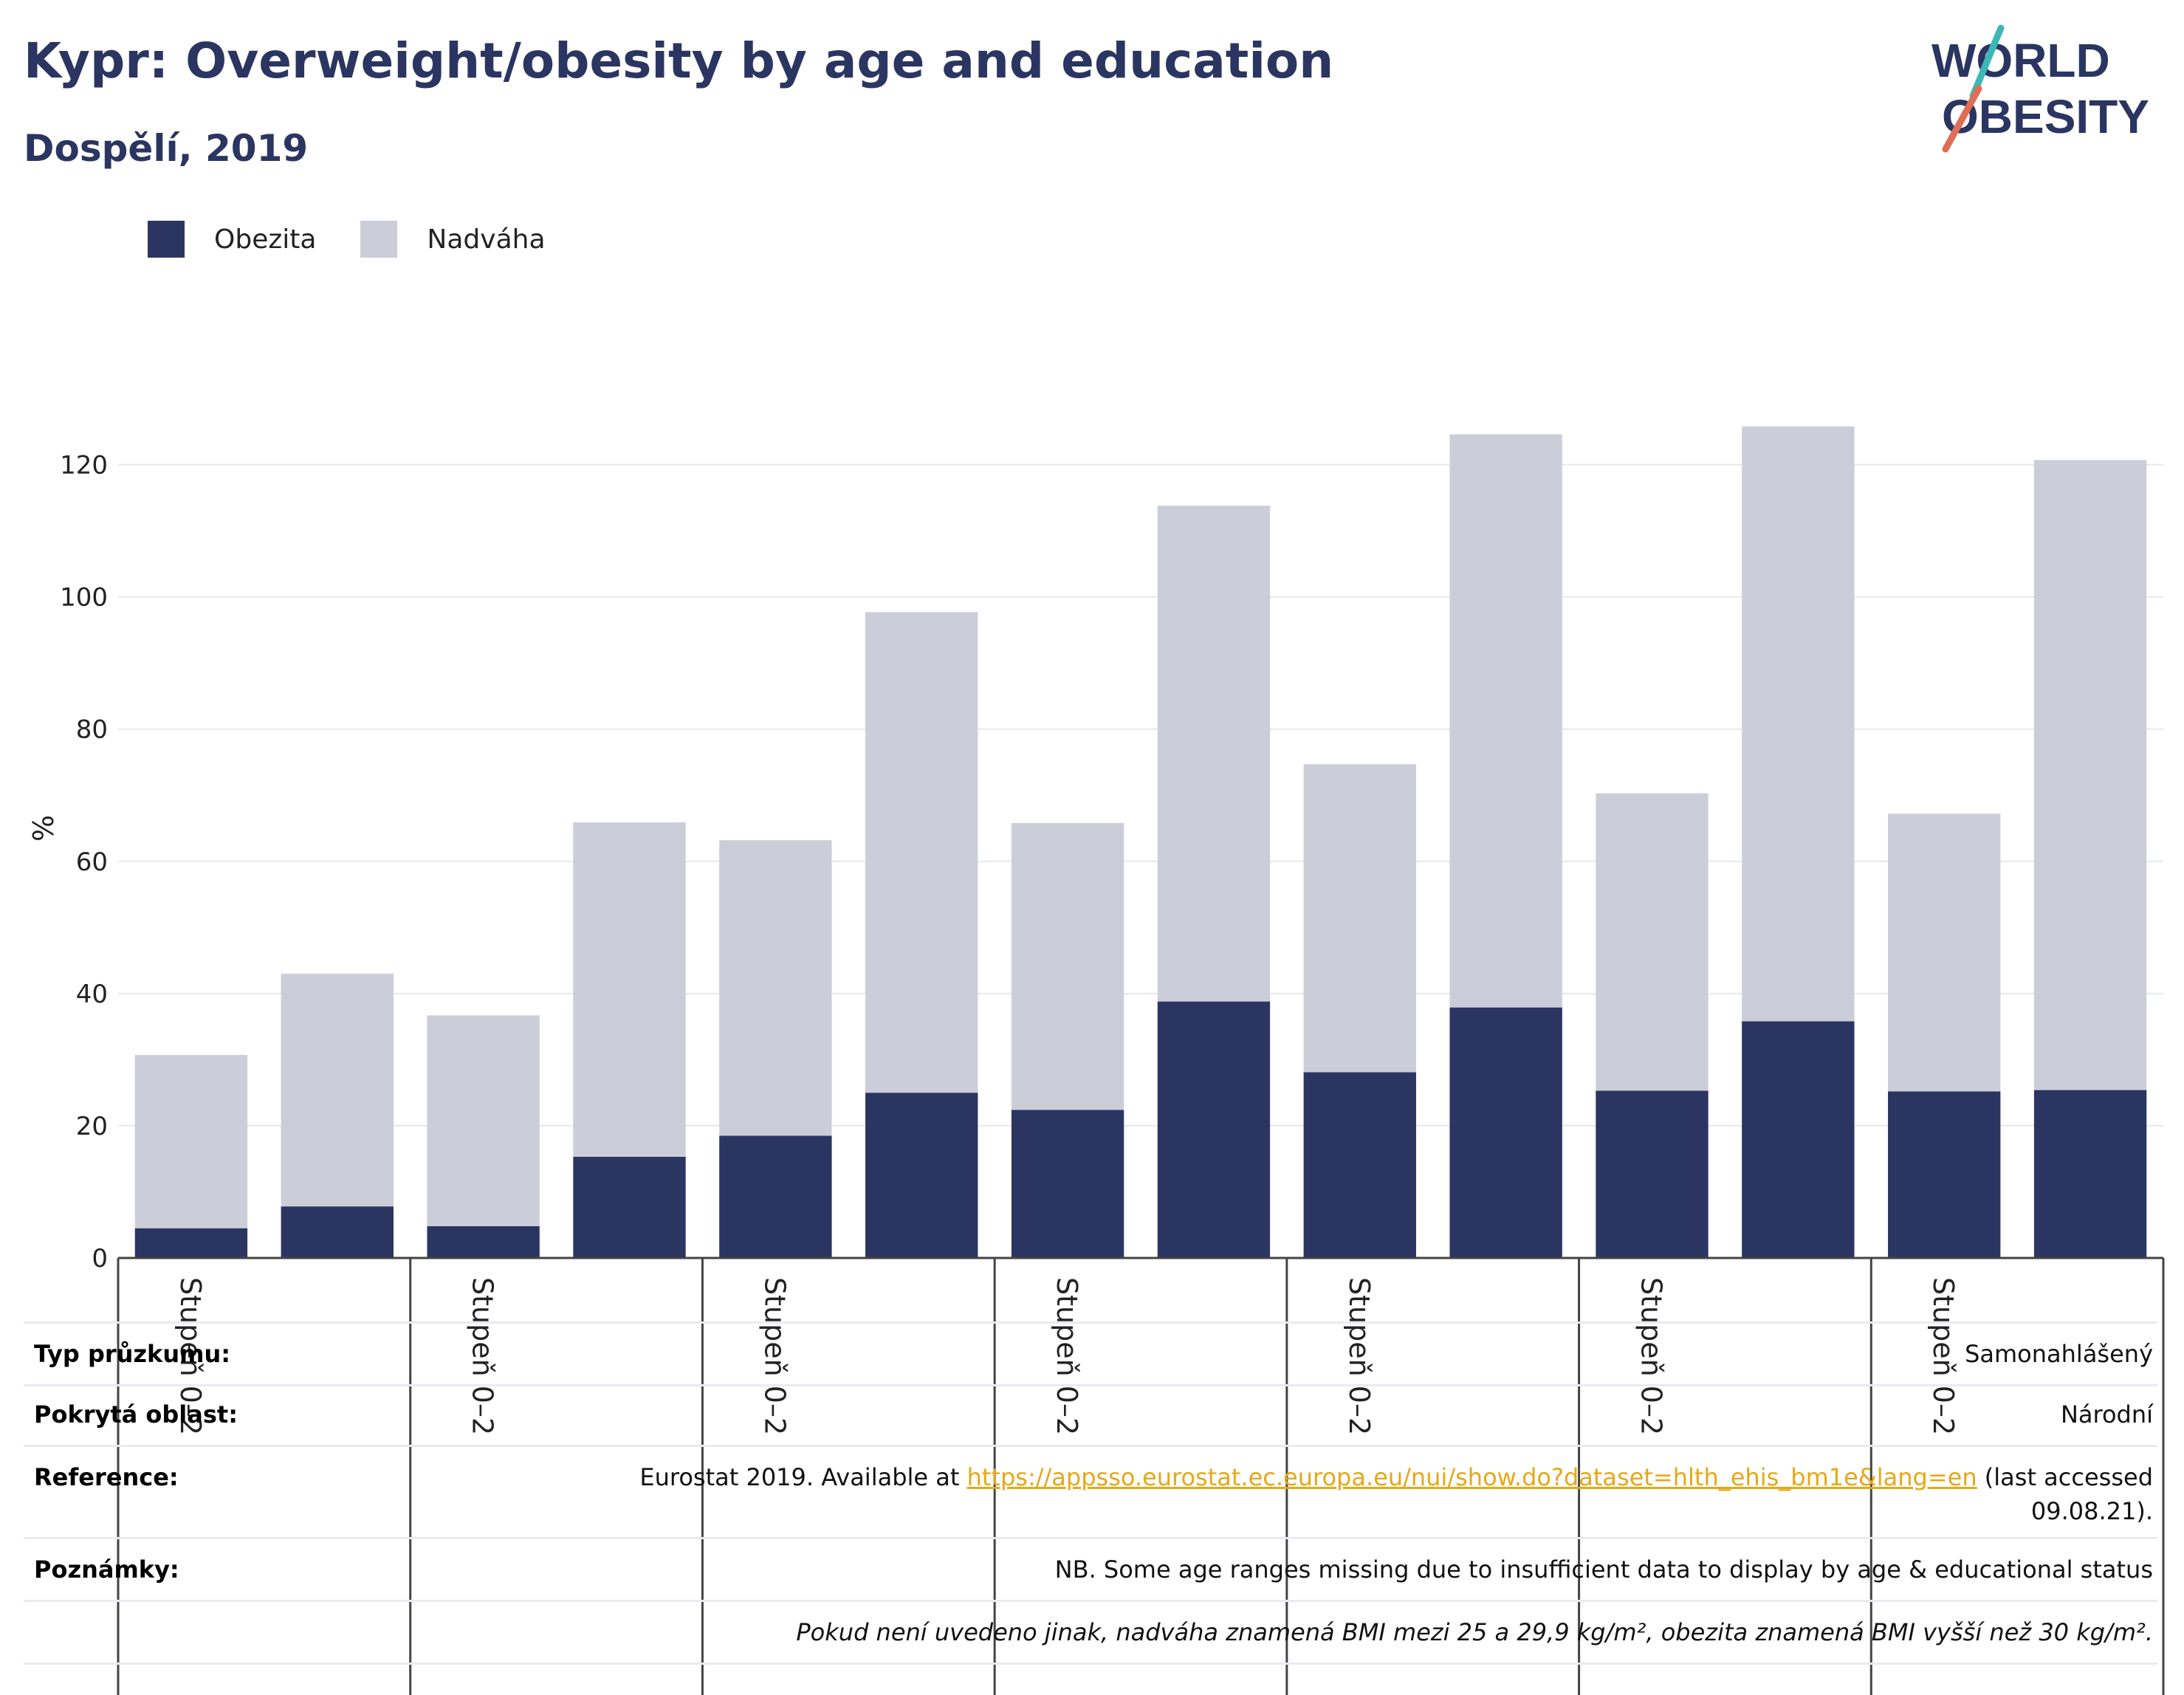  Describe the element at coordinates (2065, 1477) in the screenshot. I see `reference-suffix: (last accessed` at that location.